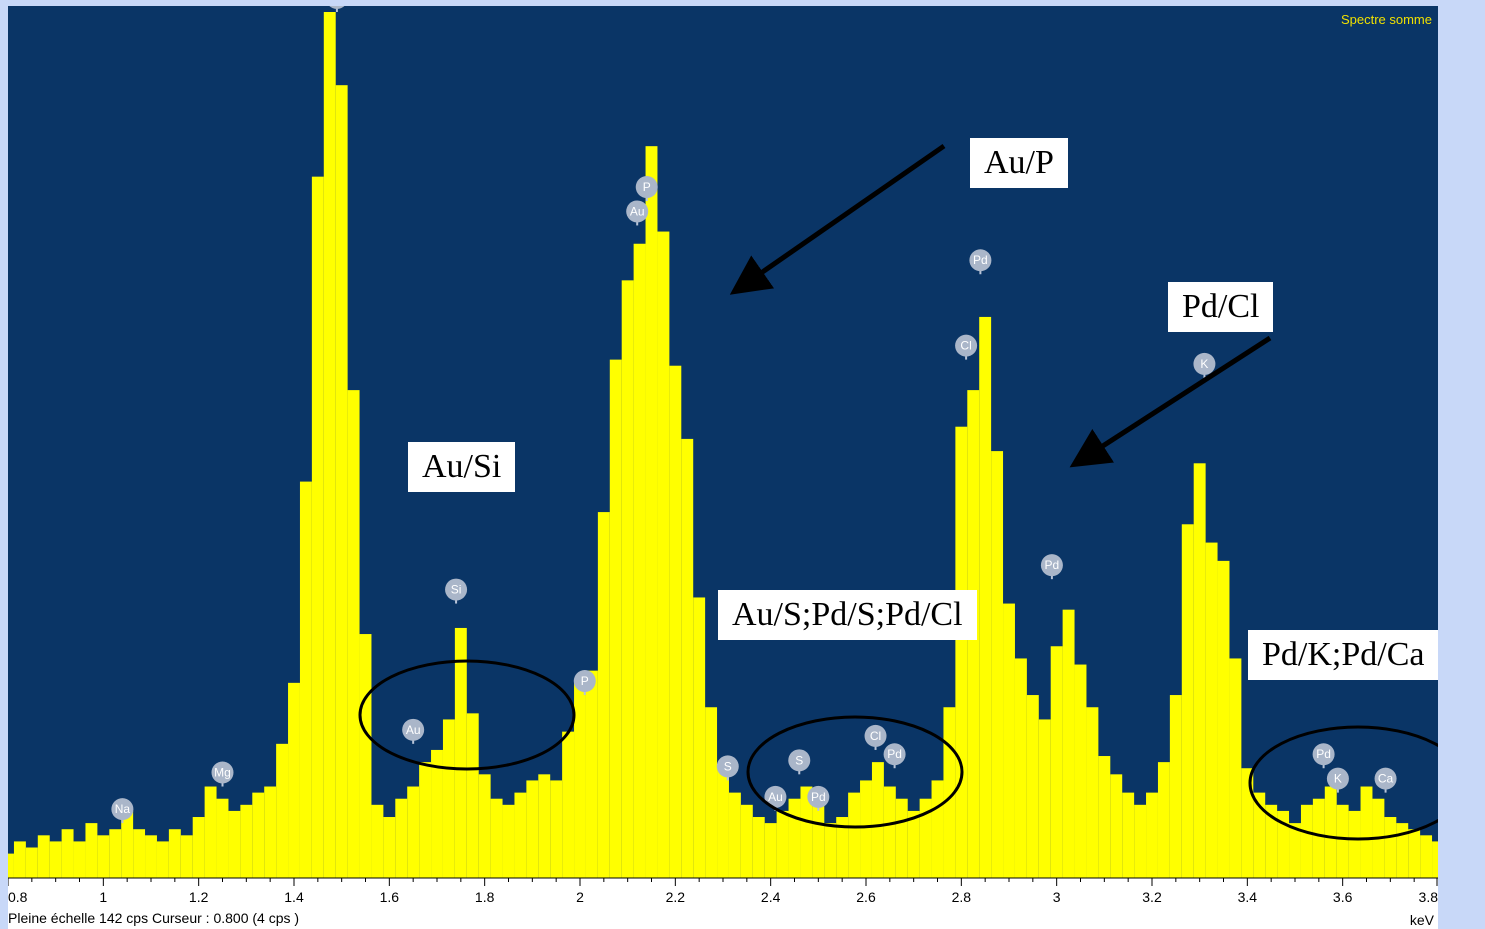 The height and width of the screenshot is (929, 1485). I want to click on x-tick-label: 1.6, so click(390, 897).